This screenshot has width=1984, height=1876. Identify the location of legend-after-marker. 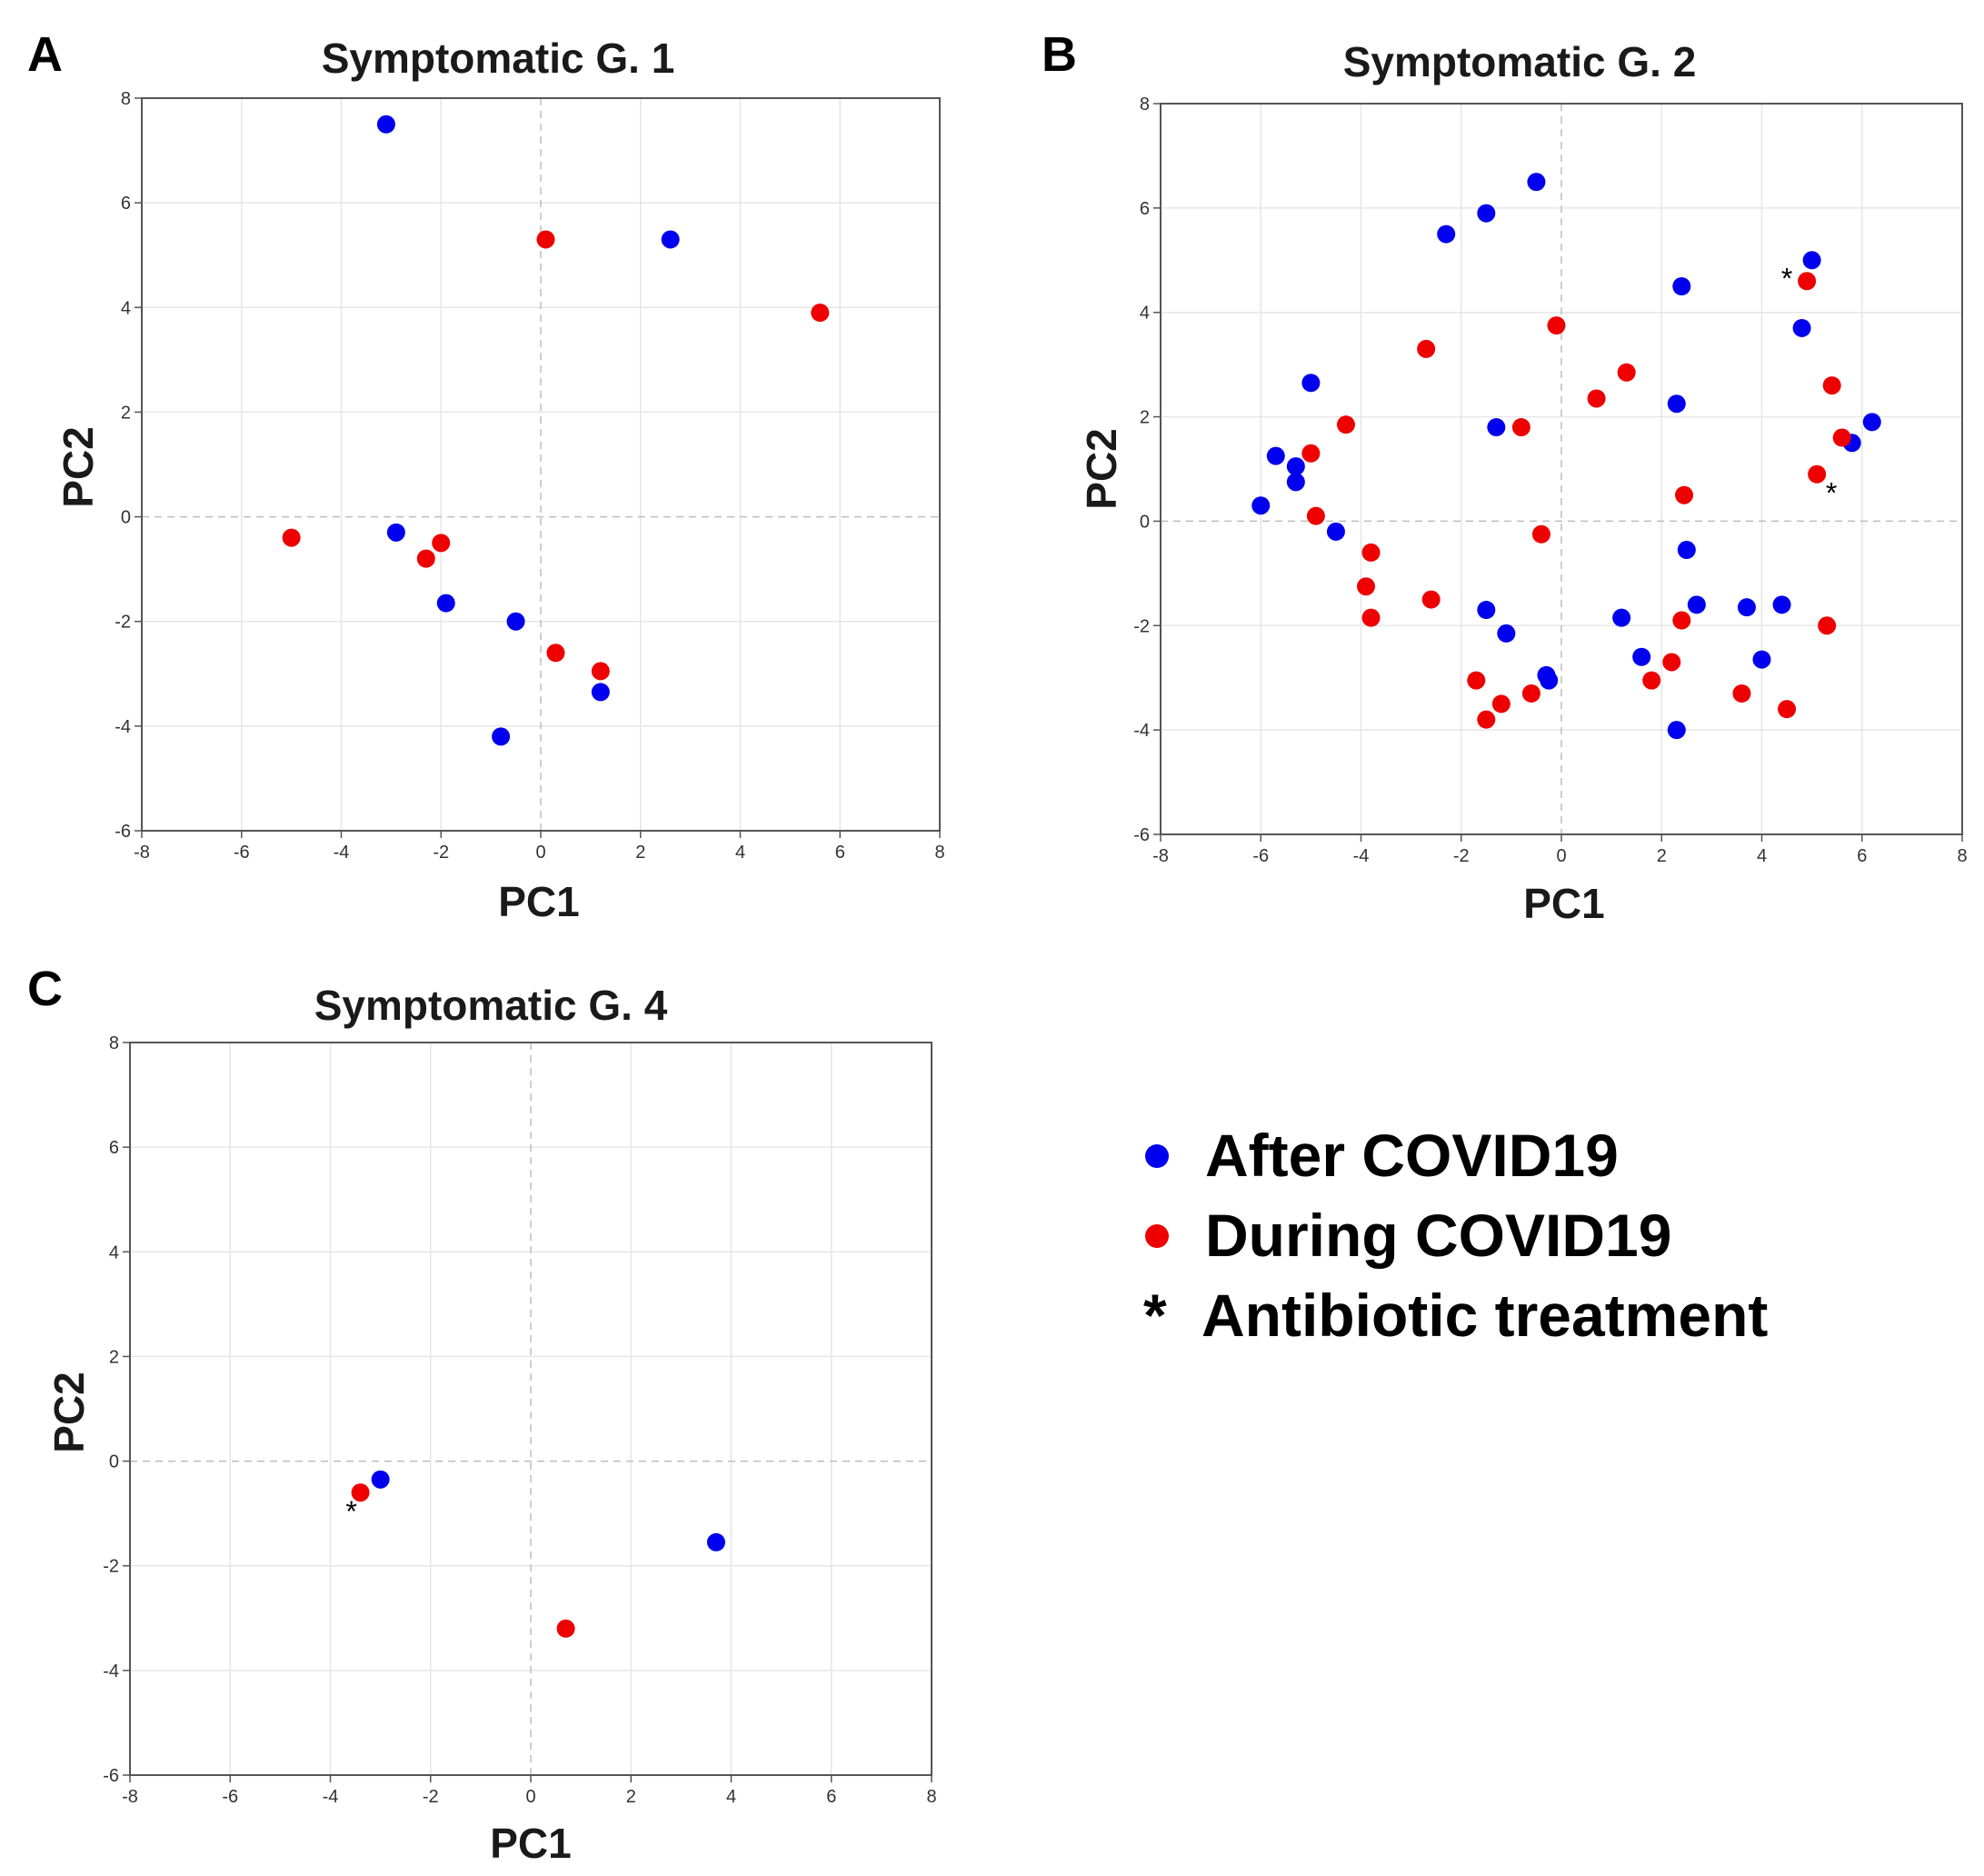
(1157, 1156).